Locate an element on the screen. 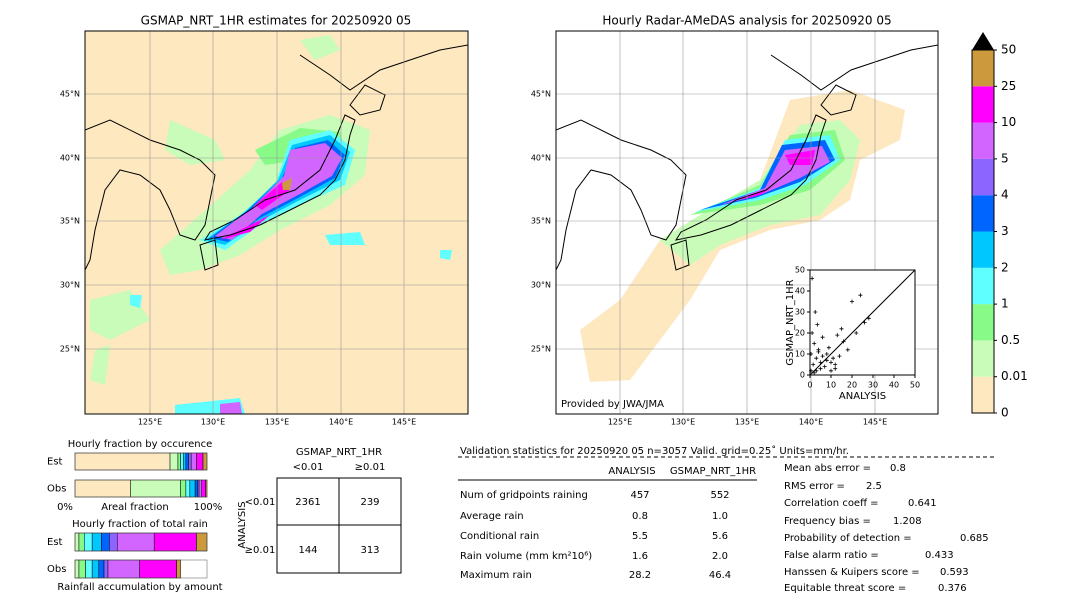 The width and height of the screenshot is (1080, 612). lon-label: 135°E is located at coordinates (747, 422).